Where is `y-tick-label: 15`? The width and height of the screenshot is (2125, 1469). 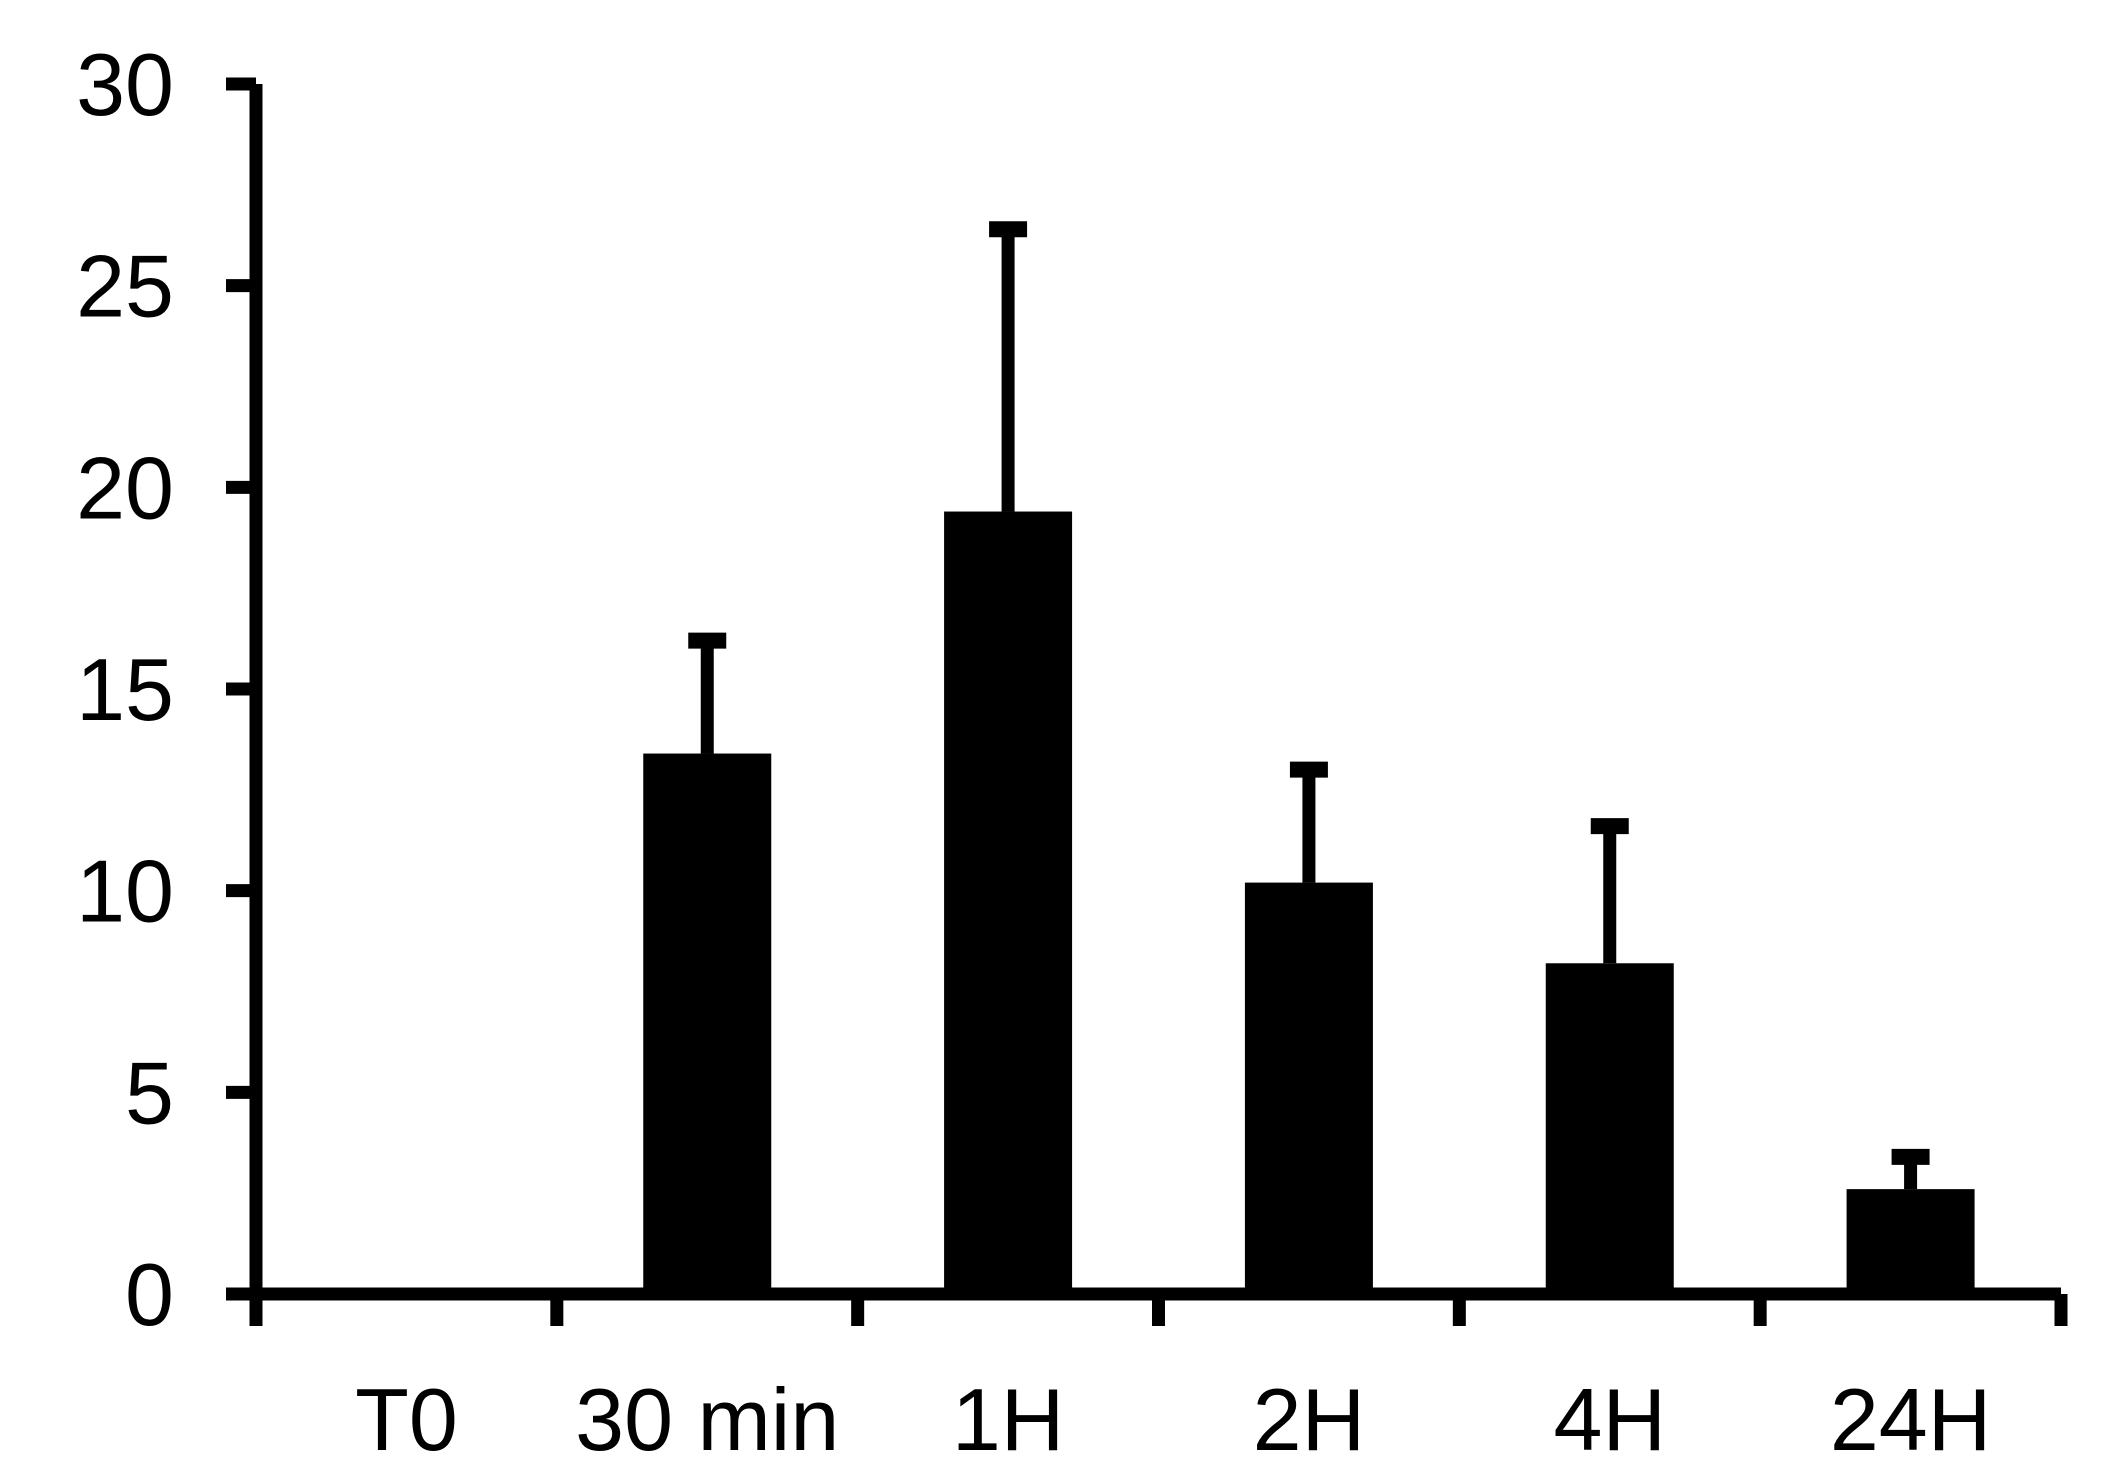 y-tick-label: 15 is located at coordinates (125, 689).